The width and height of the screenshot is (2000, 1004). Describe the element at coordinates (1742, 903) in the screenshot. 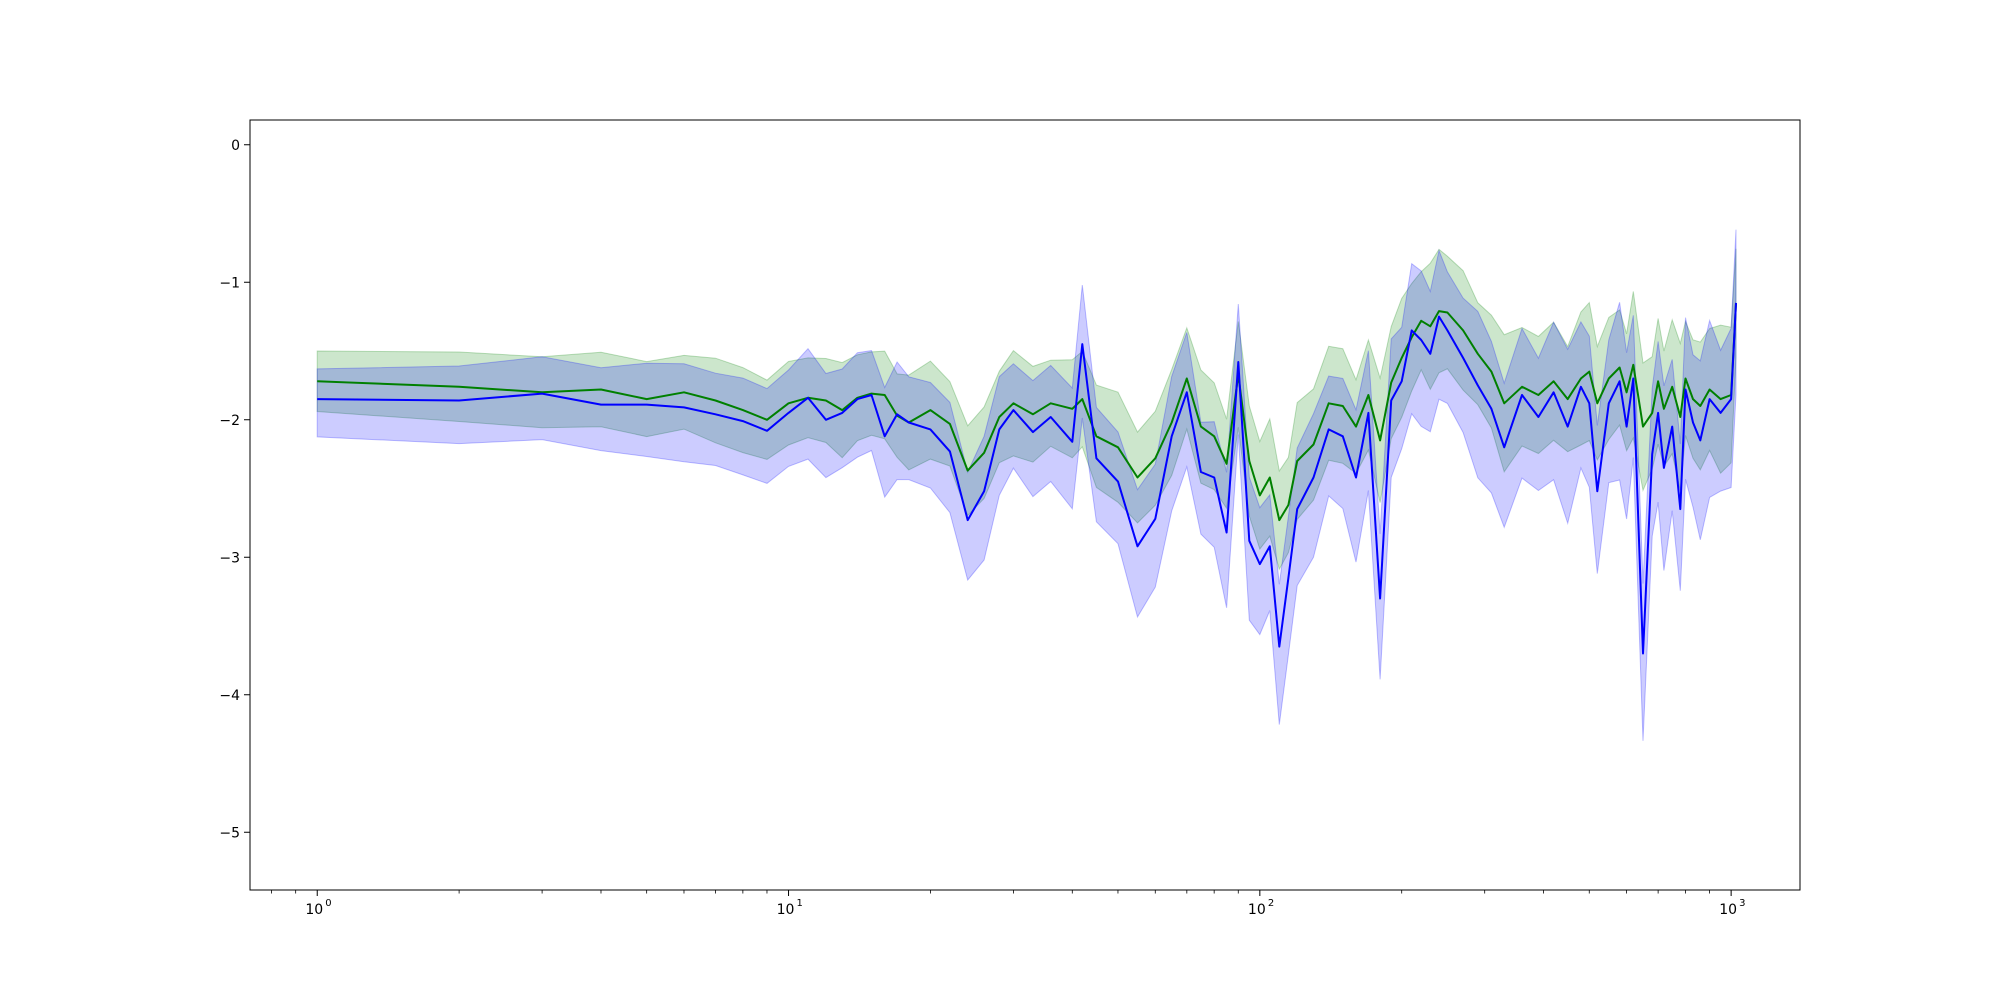

I see `x-tick-exponent: 3` at that location.